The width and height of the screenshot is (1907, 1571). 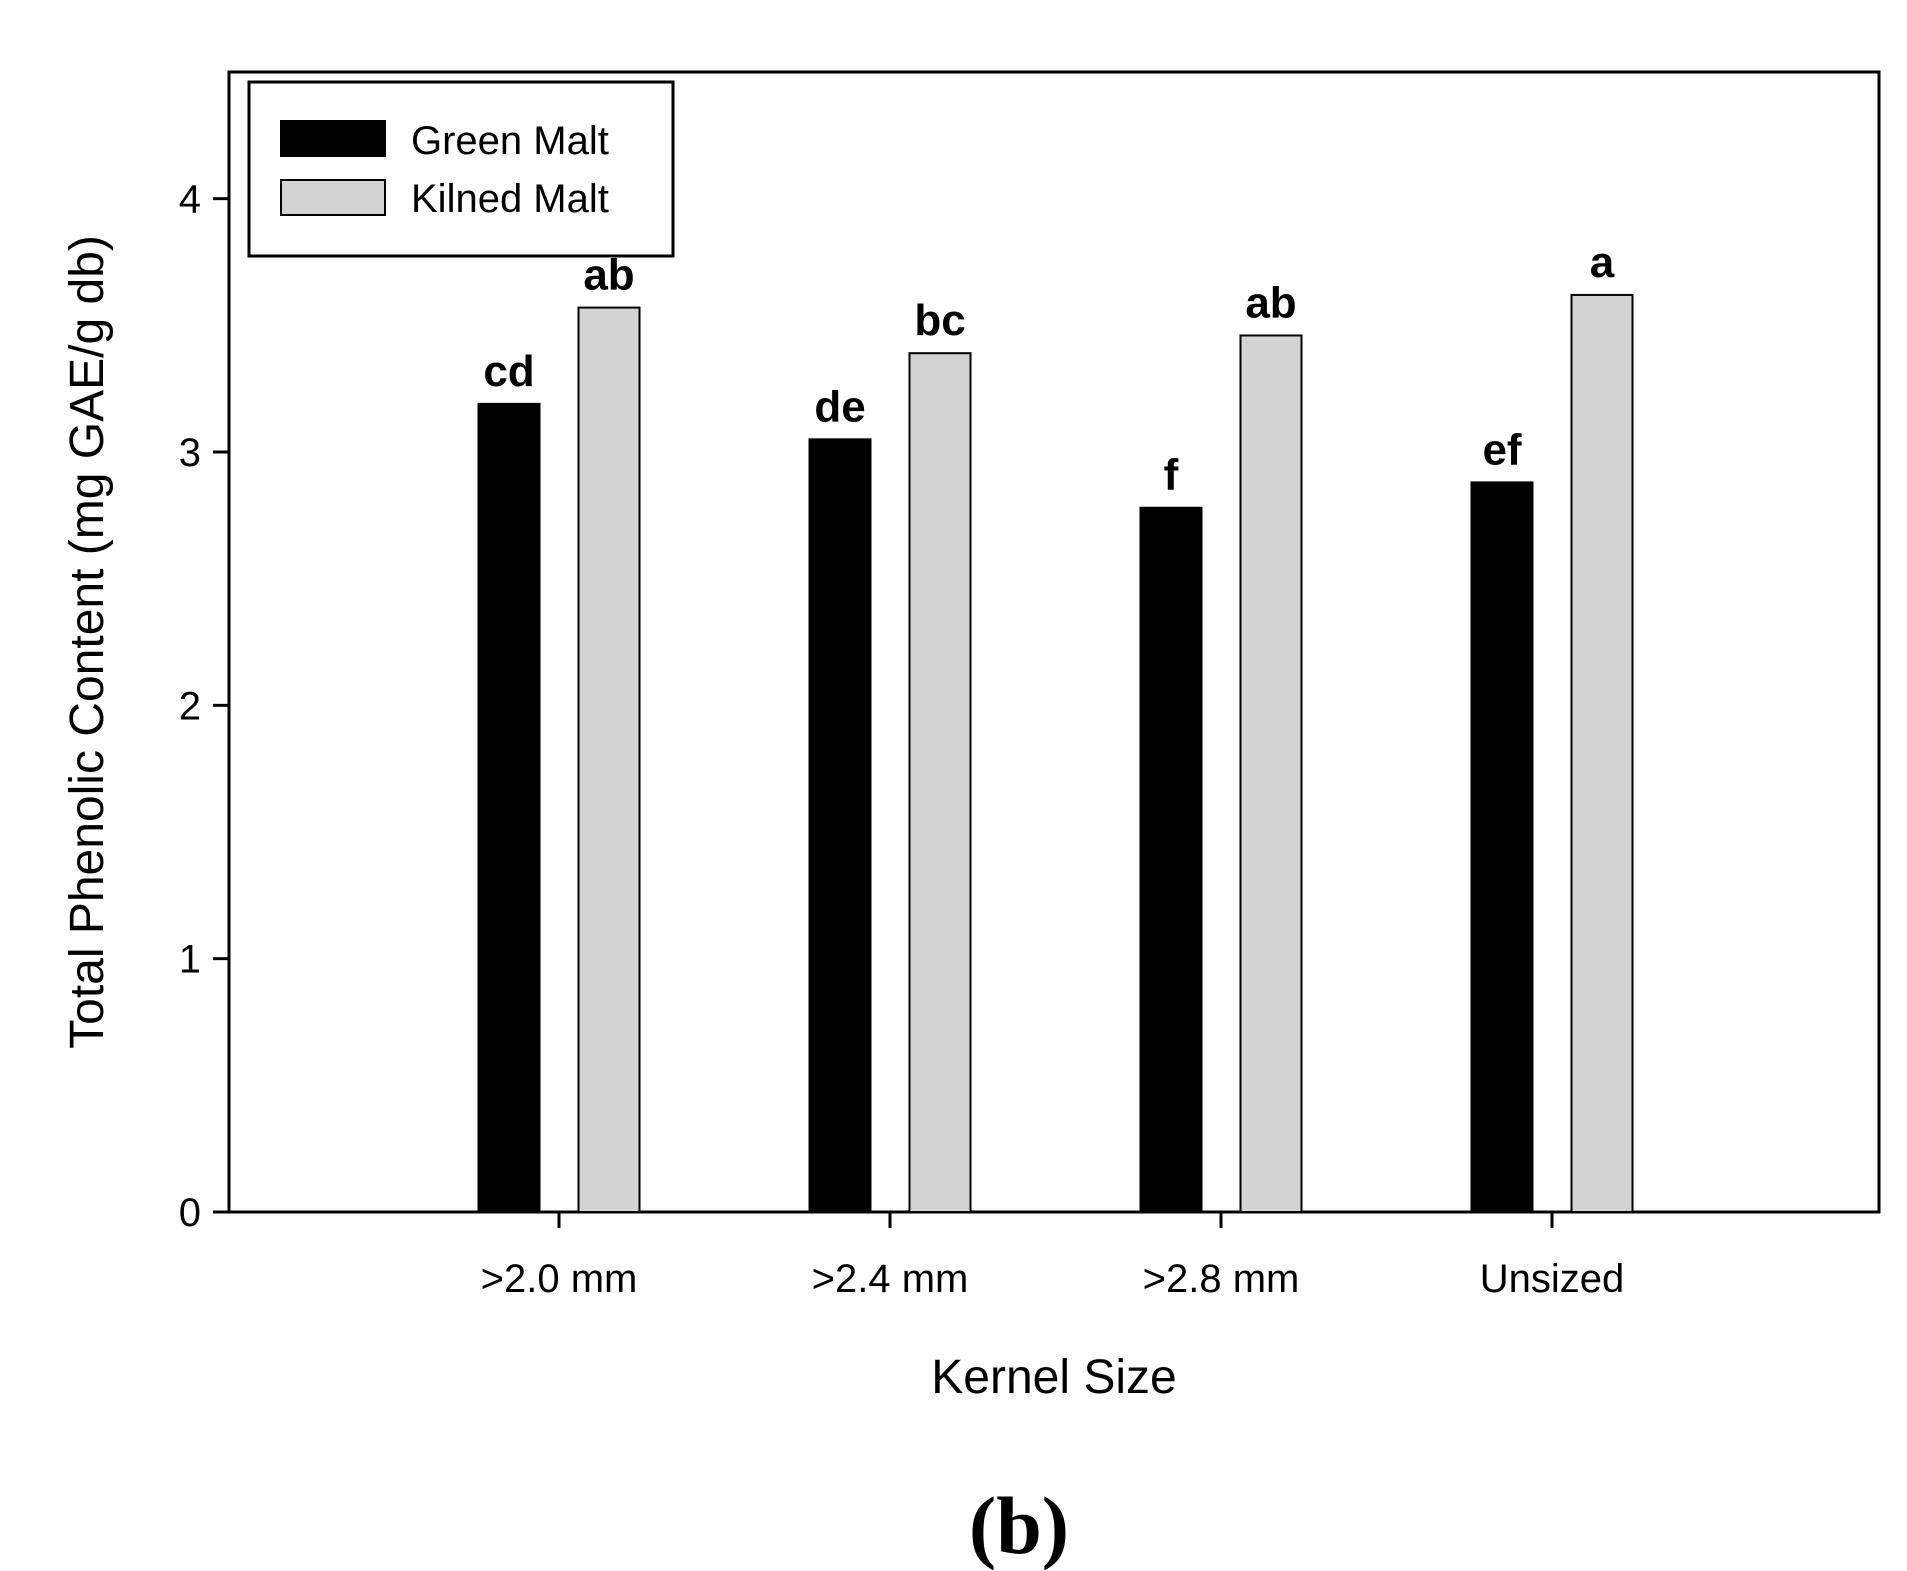 What do you see at coordinates (890, 1279) in the screenshot?
I see `x-tick-label: >2.4 mm` at bounding box center [890, 1279].